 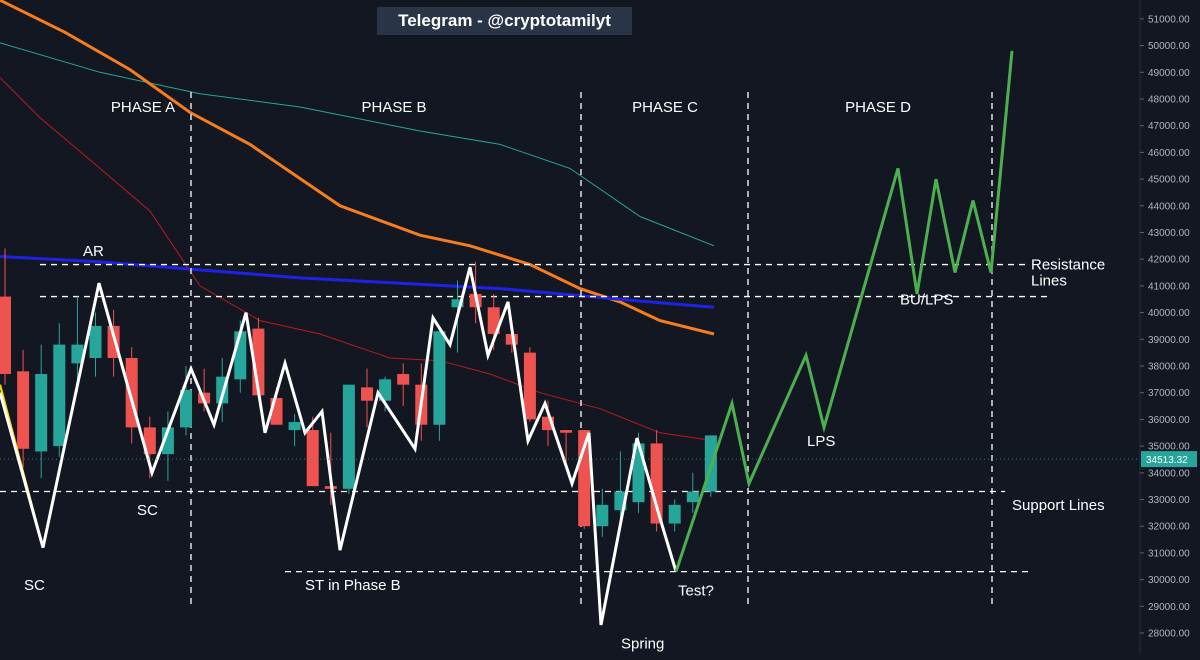 I want to click on axis-tick-label: 45000.00, so click(x=1169, y=180).